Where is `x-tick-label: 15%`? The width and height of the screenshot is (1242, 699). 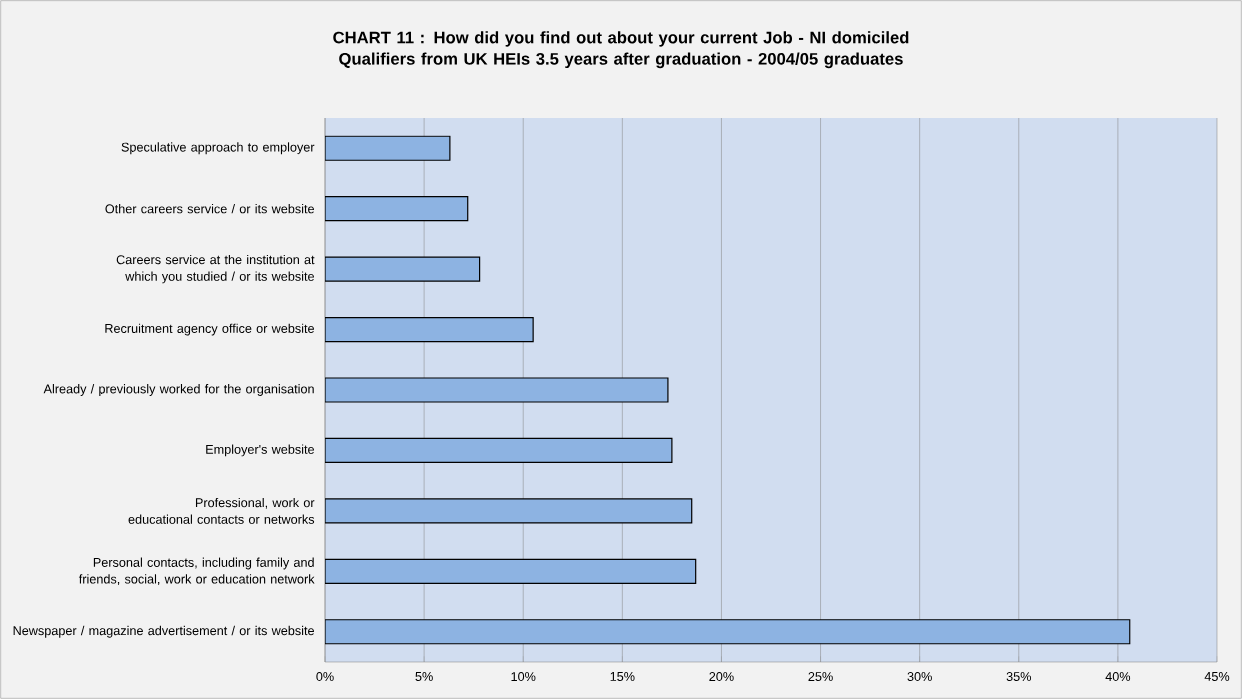 x-tick-label: 15% is located at coordinates (622, 676).